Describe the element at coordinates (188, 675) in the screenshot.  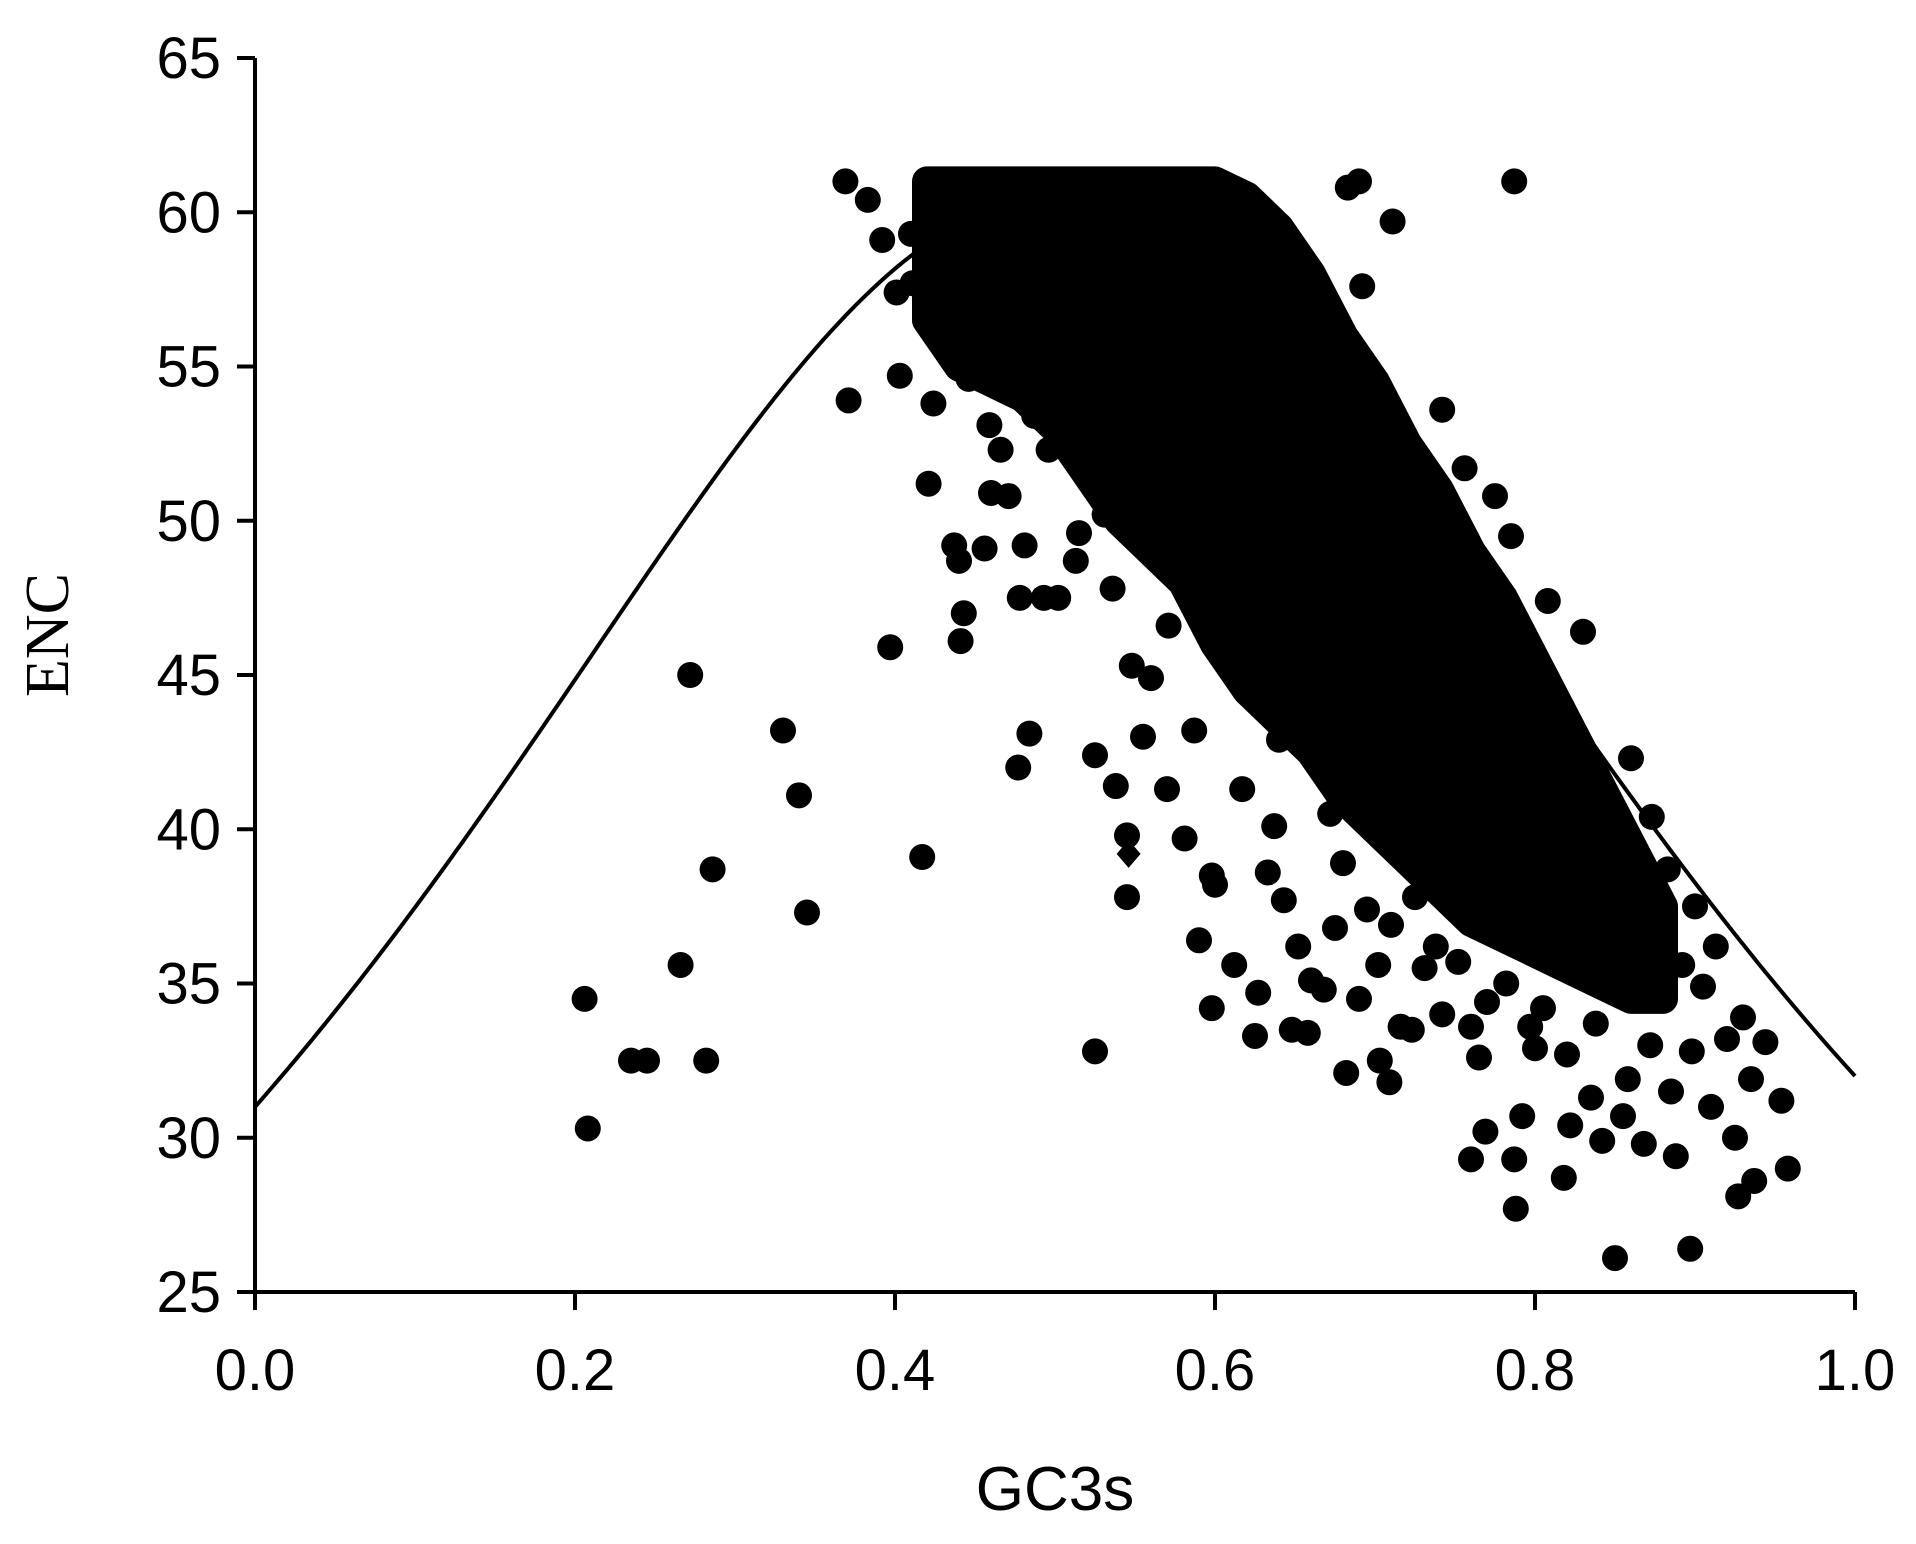
I see `y-tick-label: 45` at that location.